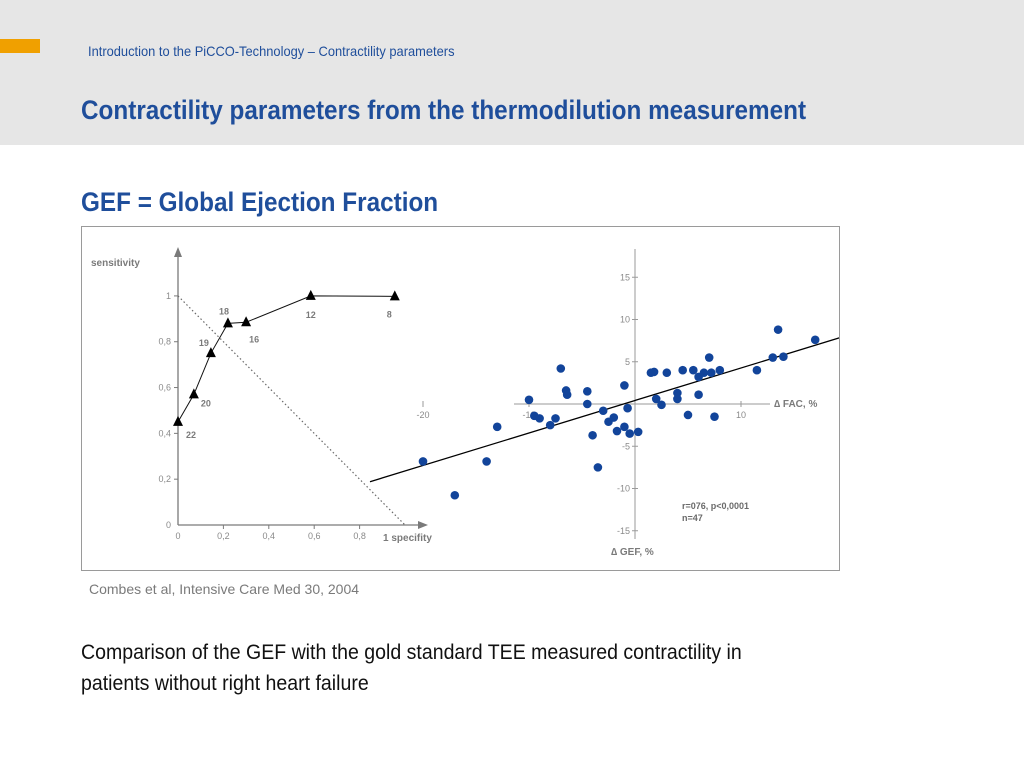 The width and height of the screenshot is (1024, 768). I want to click on roc-point-label: 19, so click(204, 343).